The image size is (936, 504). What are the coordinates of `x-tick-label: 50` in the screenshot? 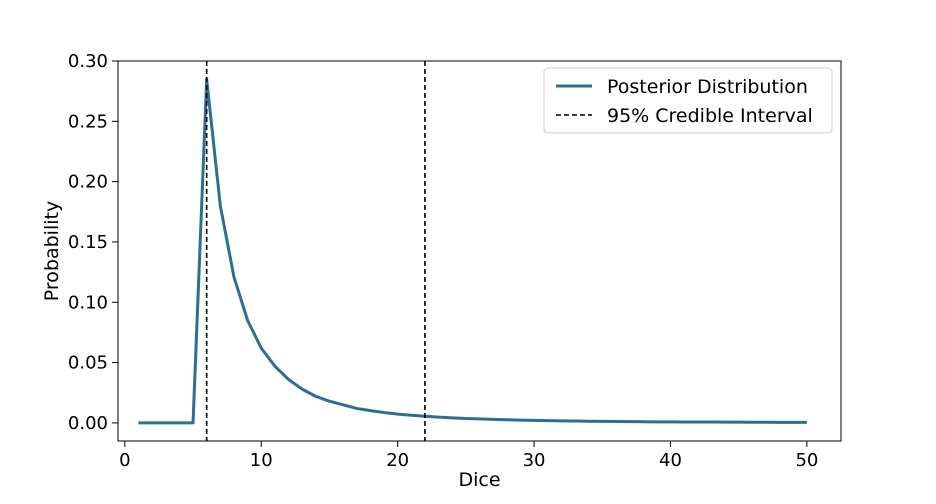 It's located at (806, 460).